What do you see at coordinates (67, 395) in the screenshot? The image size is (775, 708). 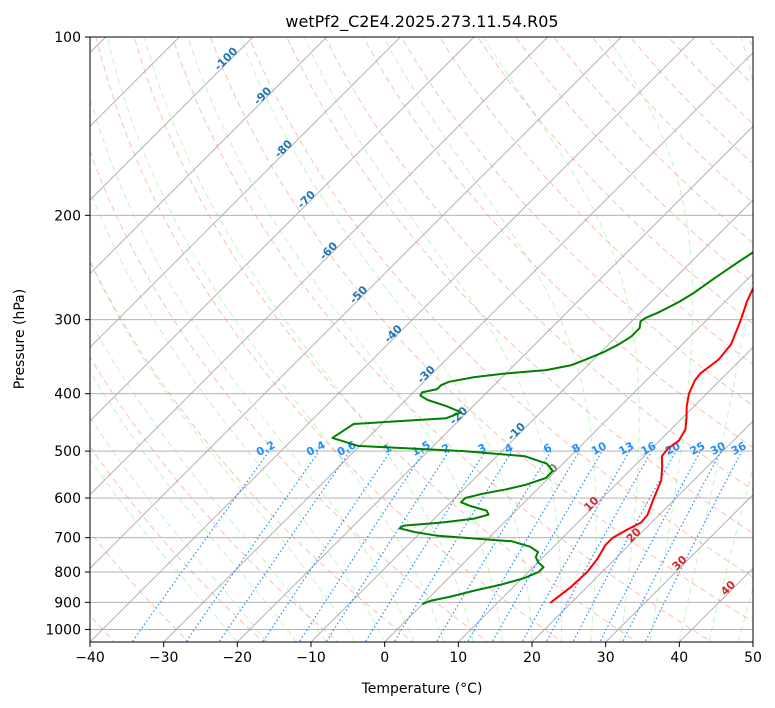 I see `y-tick-label: 400` at bounding box center [67, 395].